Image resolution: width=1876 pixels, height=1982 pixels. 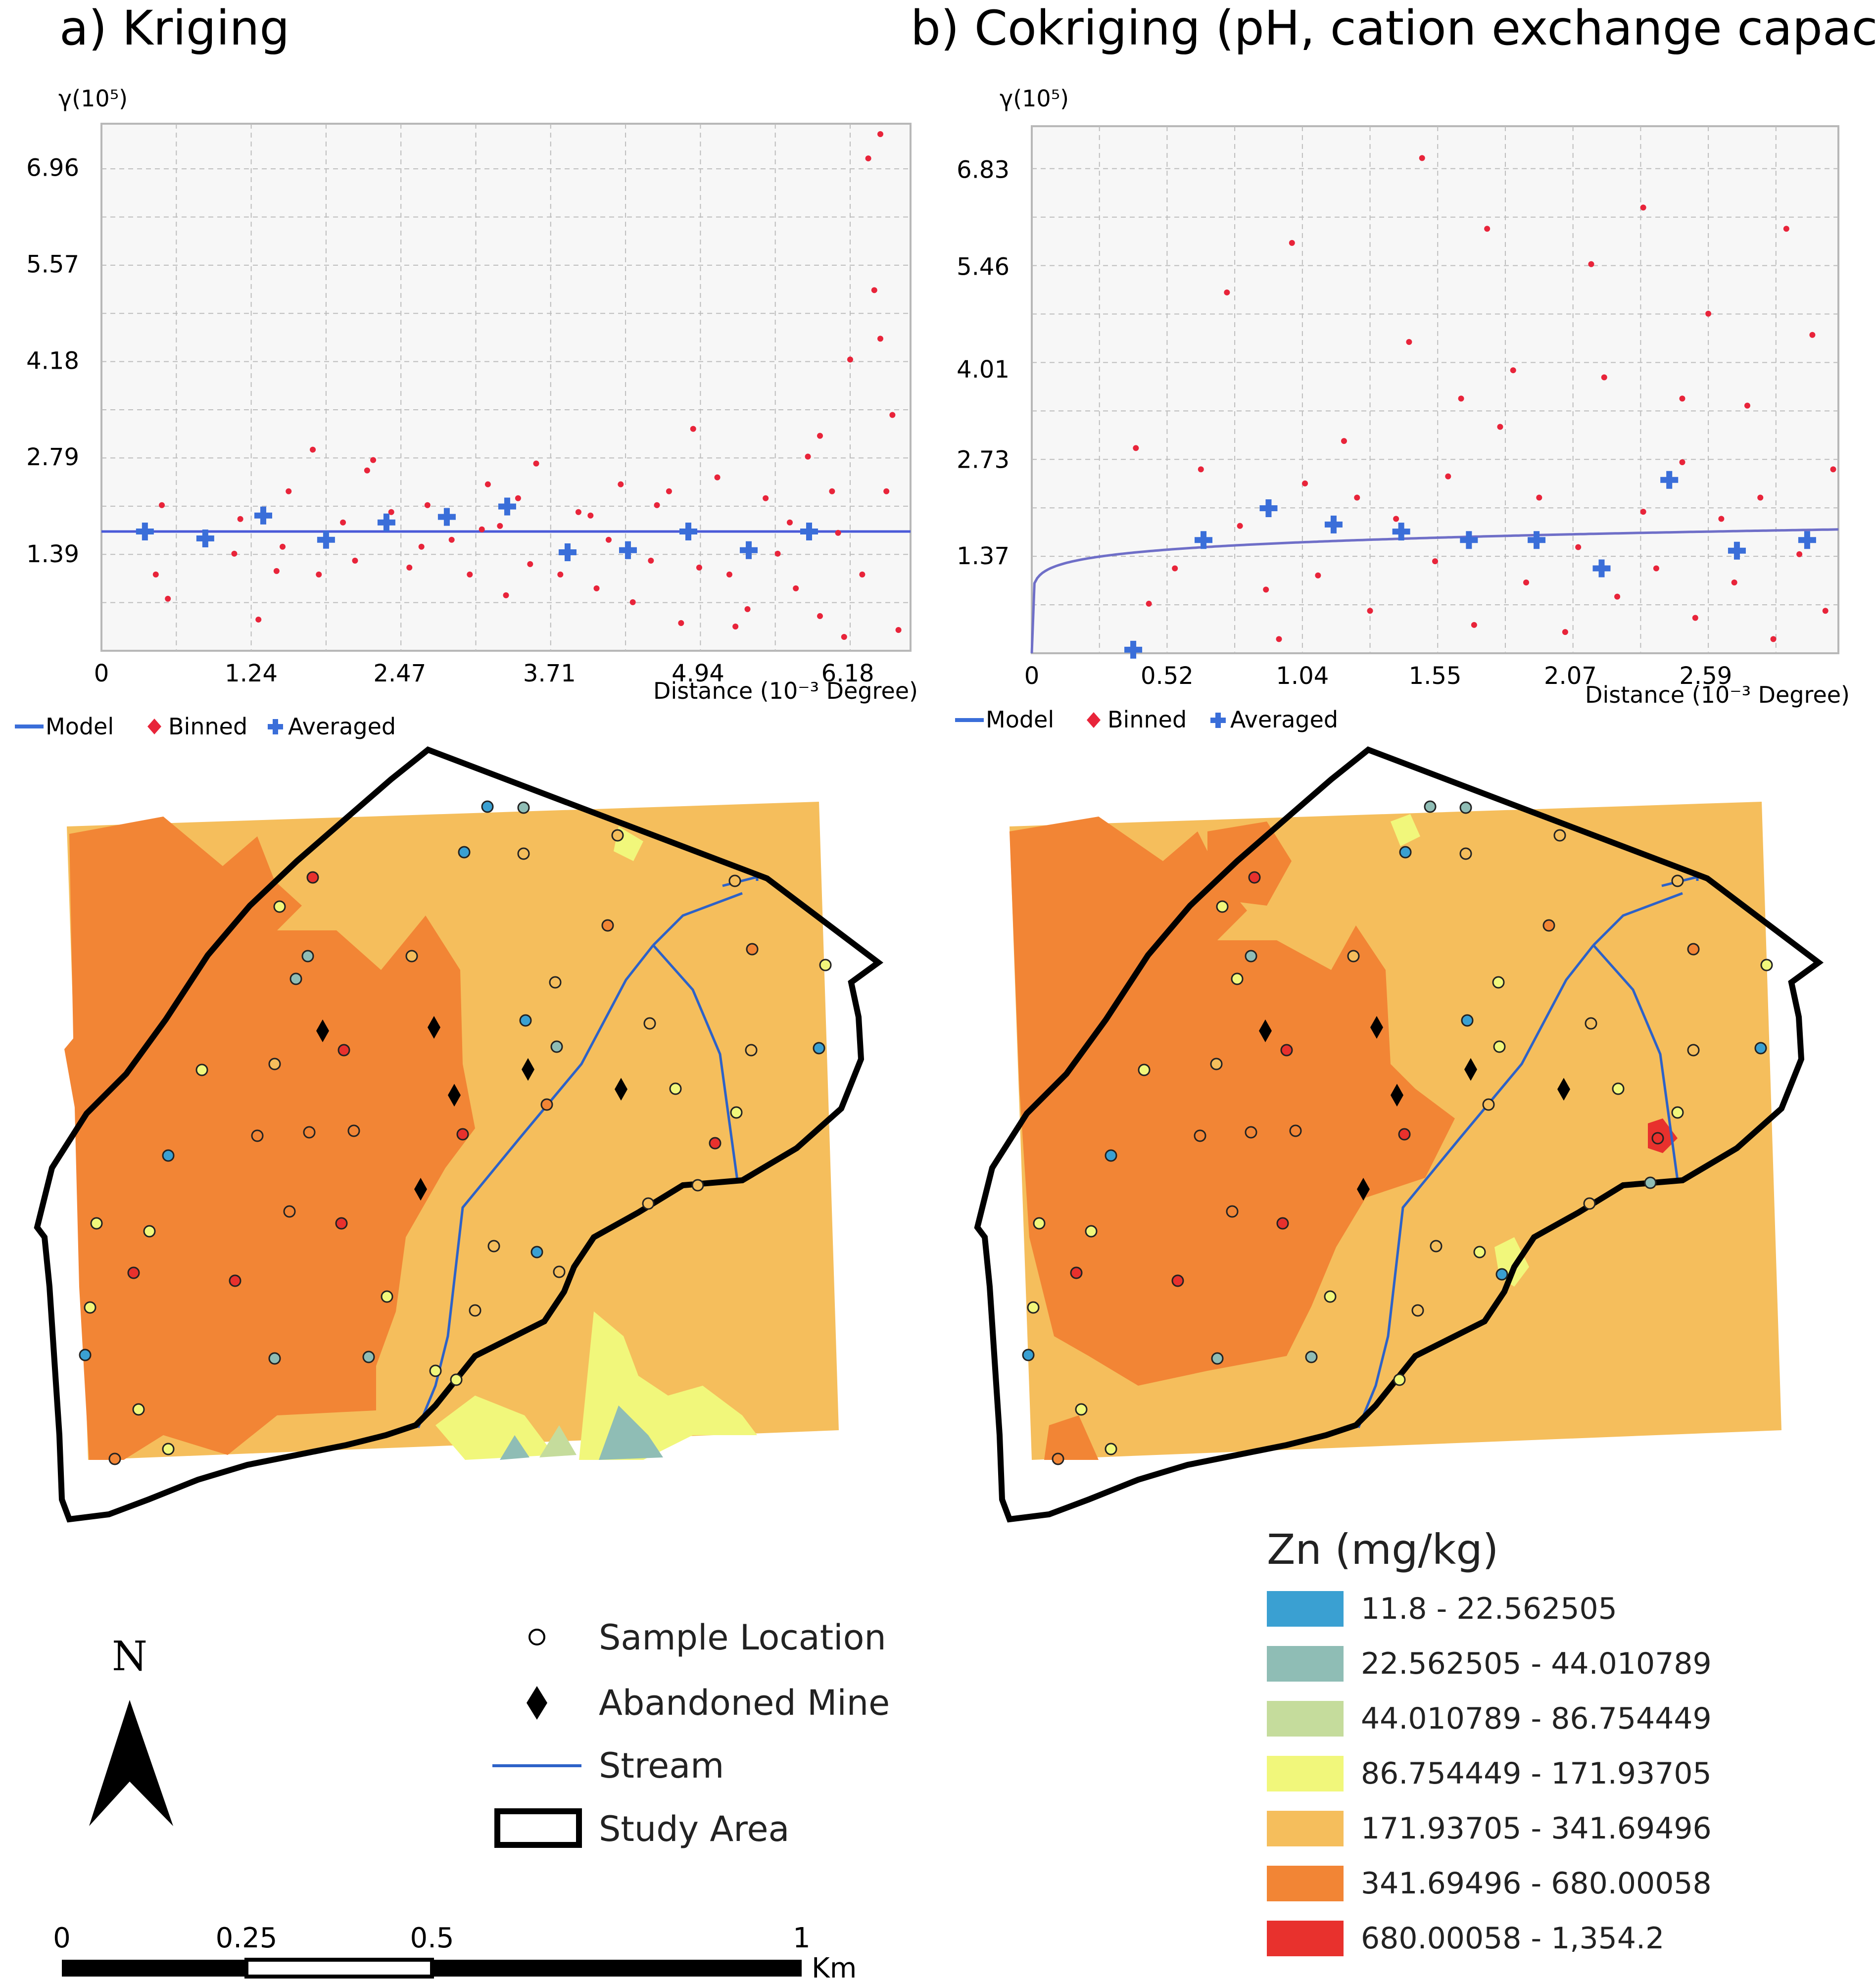 I want to click on north-arrow-icon, so click(x=131, y=1763).